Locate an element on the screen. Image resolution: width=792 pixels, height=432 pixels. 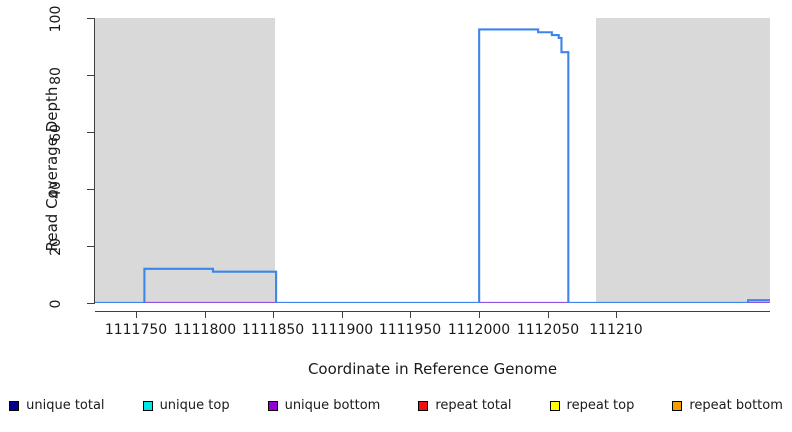
y-tick-label-100: 100 is located at coordinates (56, 19).